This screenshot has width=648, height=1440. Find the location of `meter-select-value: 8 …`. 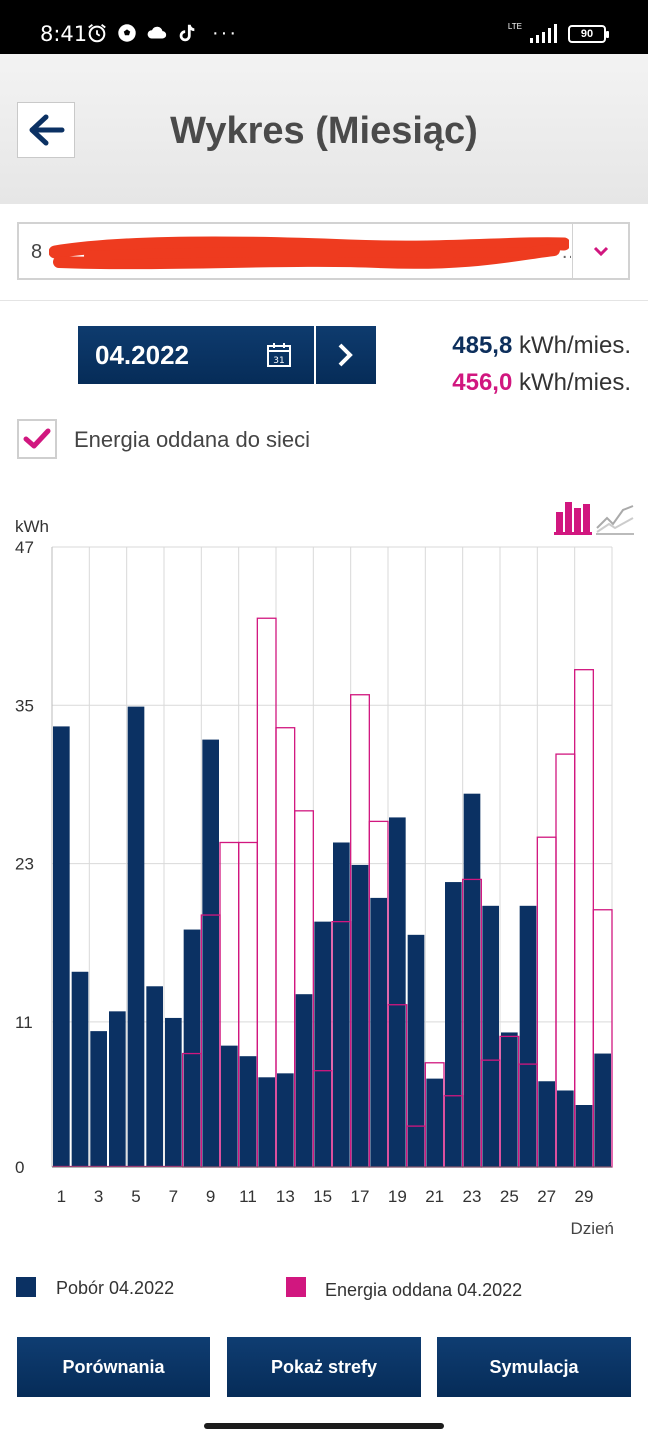

meter-select-value: 8 … is located at coordinates (301, 252).